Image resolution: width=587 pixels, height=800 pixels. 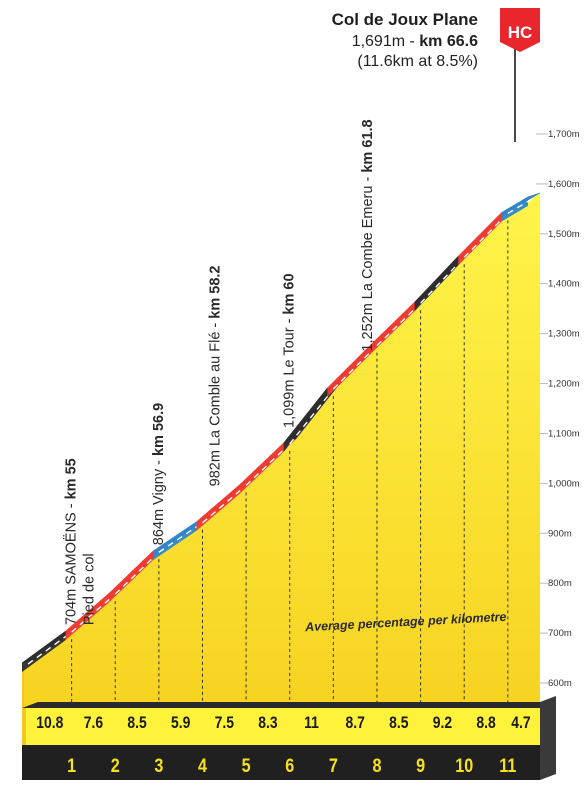 I want to click on svg-text: 1,691m - km 66.6, so click(x=415, y=41).